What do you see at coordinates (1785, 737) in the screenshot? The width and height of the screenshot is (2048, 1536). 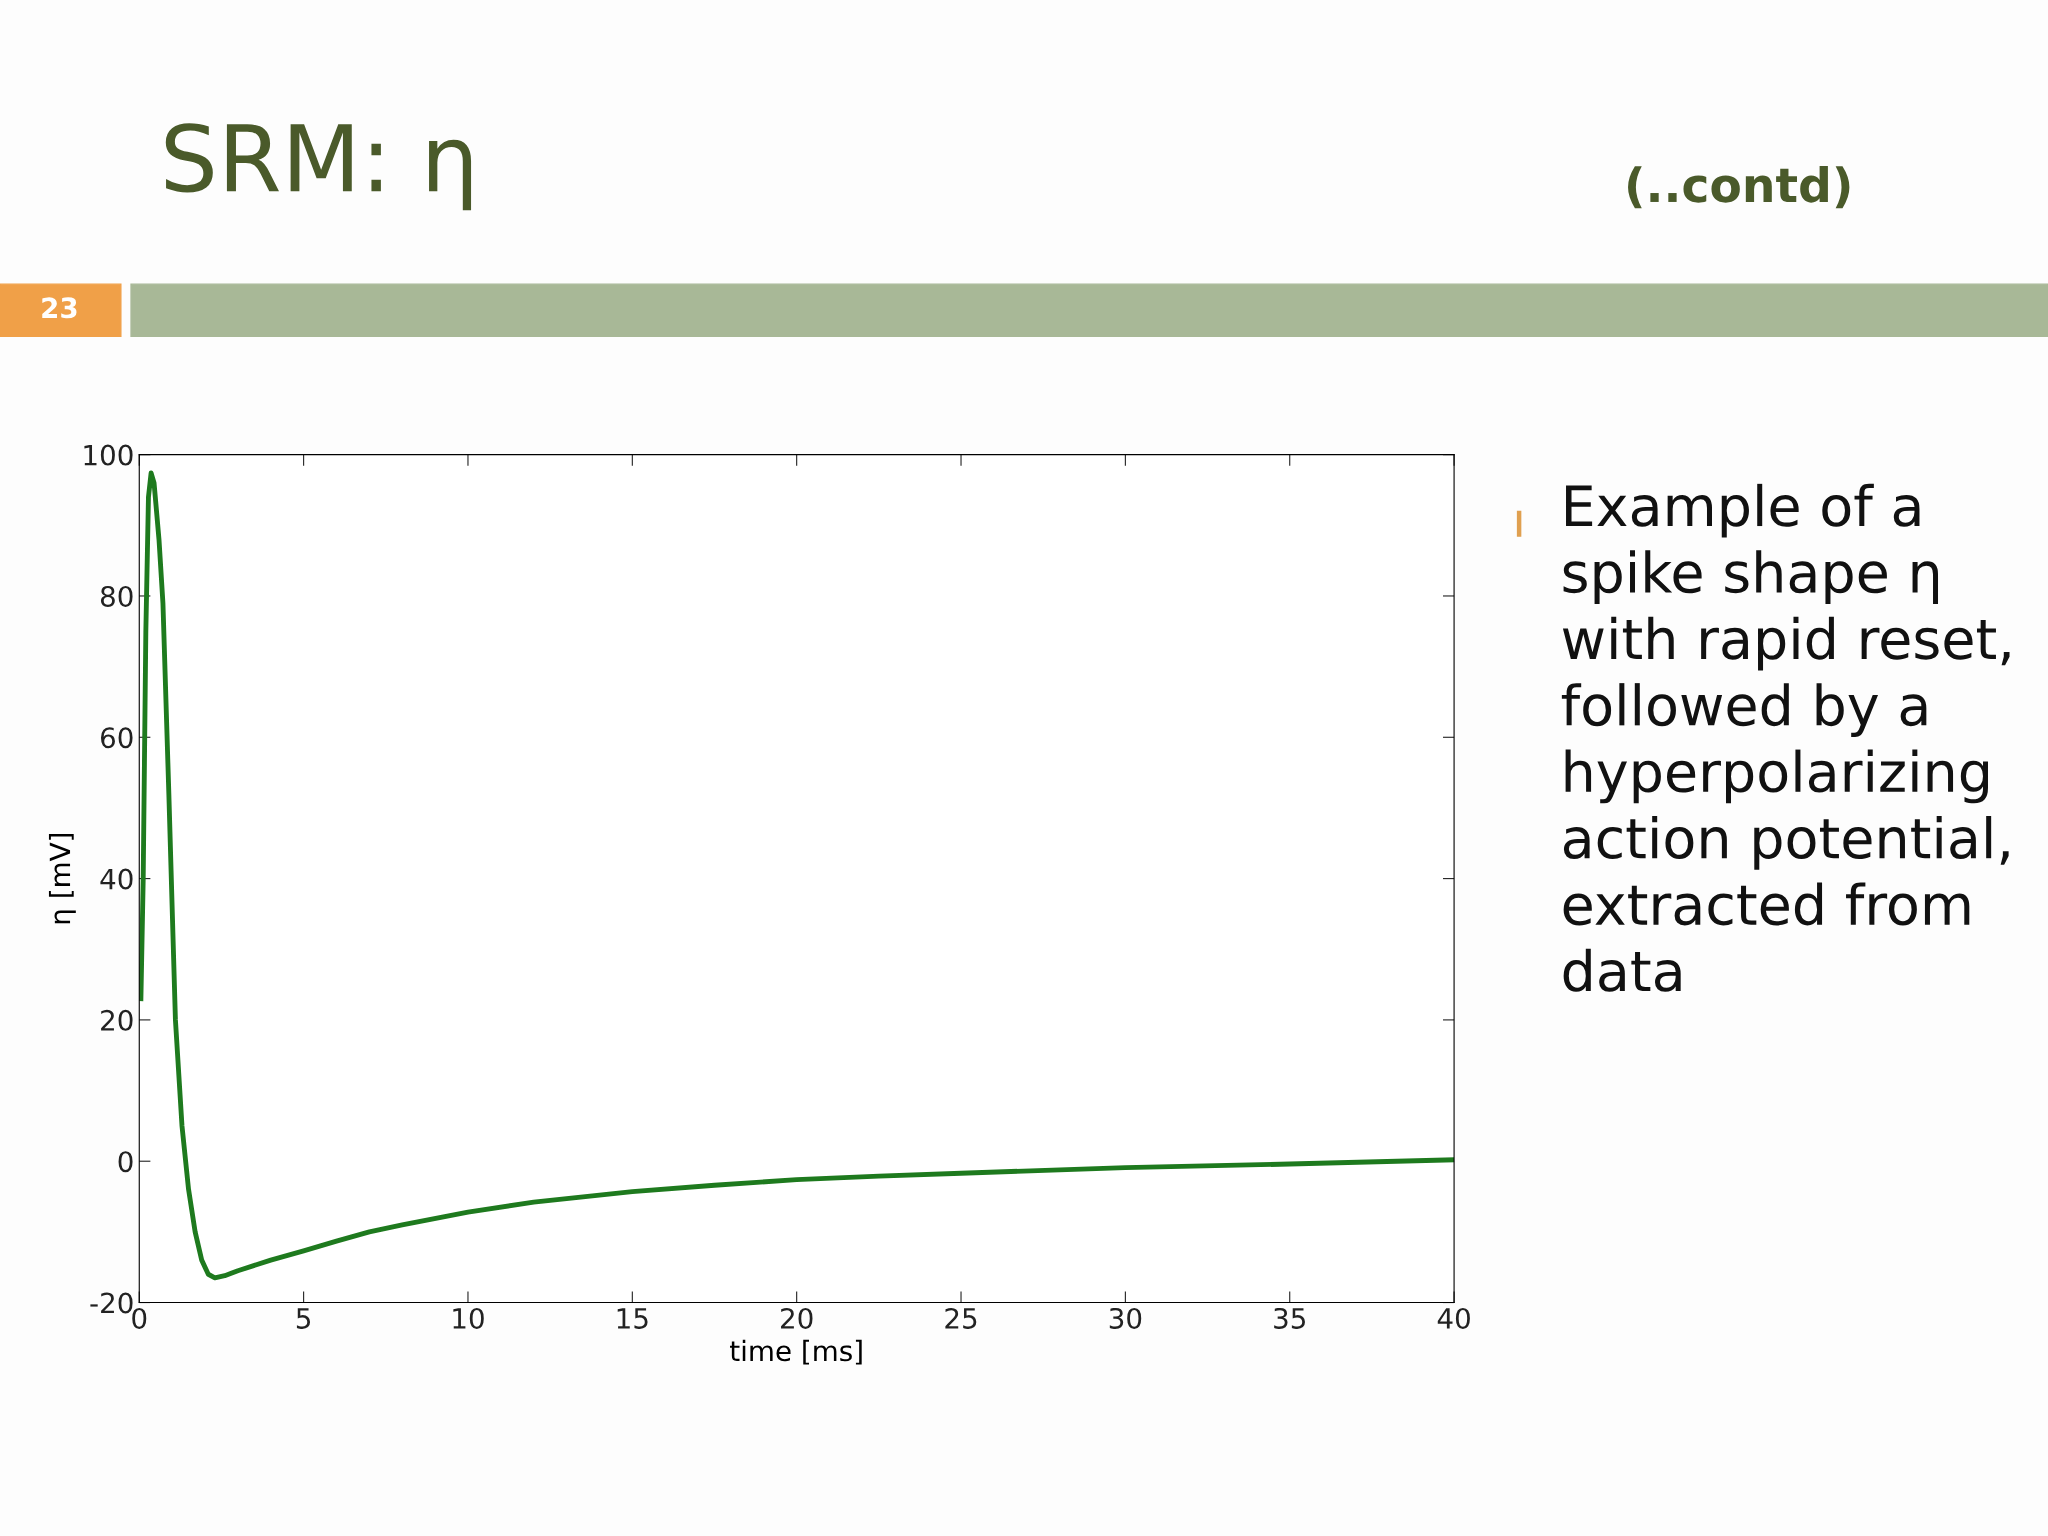 I see `text: Example of a spike shape η with rapid reset, followed by a hyperpolarizing action potential, extracted from data` at bounding box center [1785, 737].